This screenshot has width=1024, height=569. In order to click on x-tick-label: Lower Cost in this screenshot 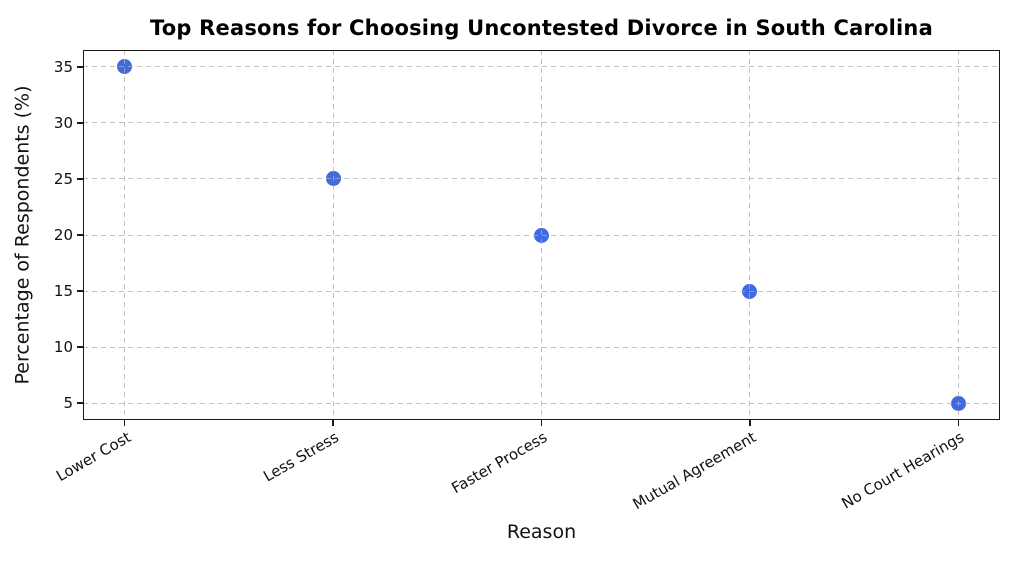, I will do `click(93, 457)`.